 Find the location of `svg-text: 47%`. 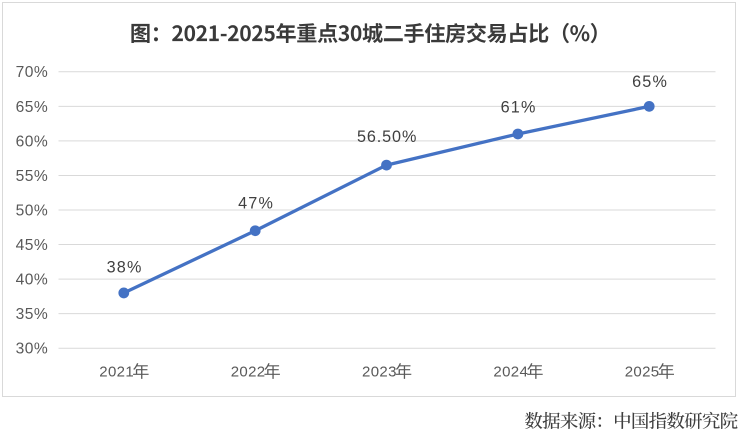

svg-text: 47% is located at coordinates (256, 203).